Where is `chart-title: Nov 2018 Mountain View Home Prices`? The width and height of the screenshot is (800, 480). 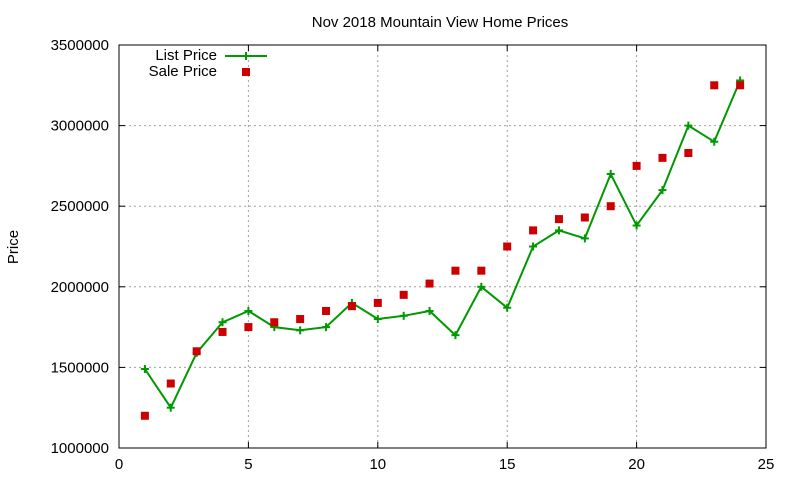 chart-title: Nov 2018 Mountain View Home Prices is located at coordinates (440, 22).